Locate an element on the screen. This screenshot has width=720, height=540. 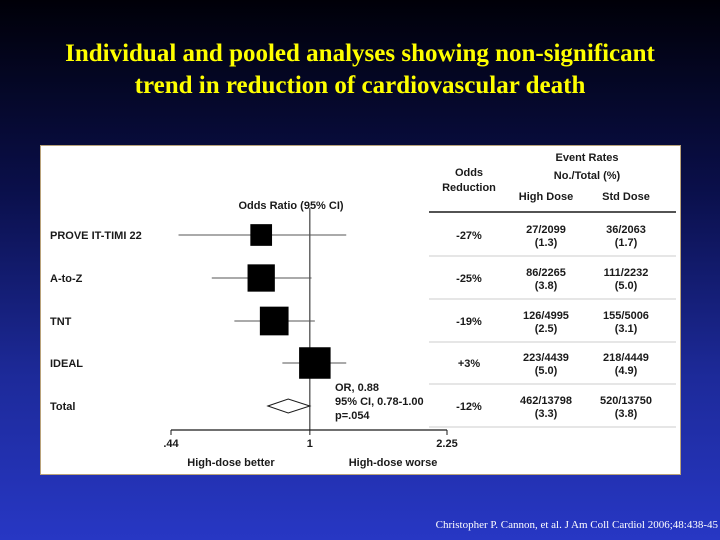
std-dose-header: Std Dose is located at coordinates (626, 197).